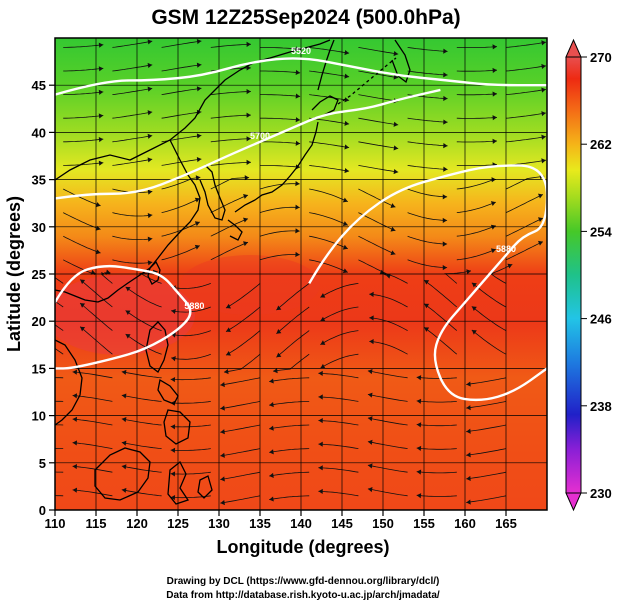 Image resolution: width=619 pixels, height=605 pixels. Describe the element at coordinates (301, 51) in the screenshot. I see `contour-label: 5520` at that location.